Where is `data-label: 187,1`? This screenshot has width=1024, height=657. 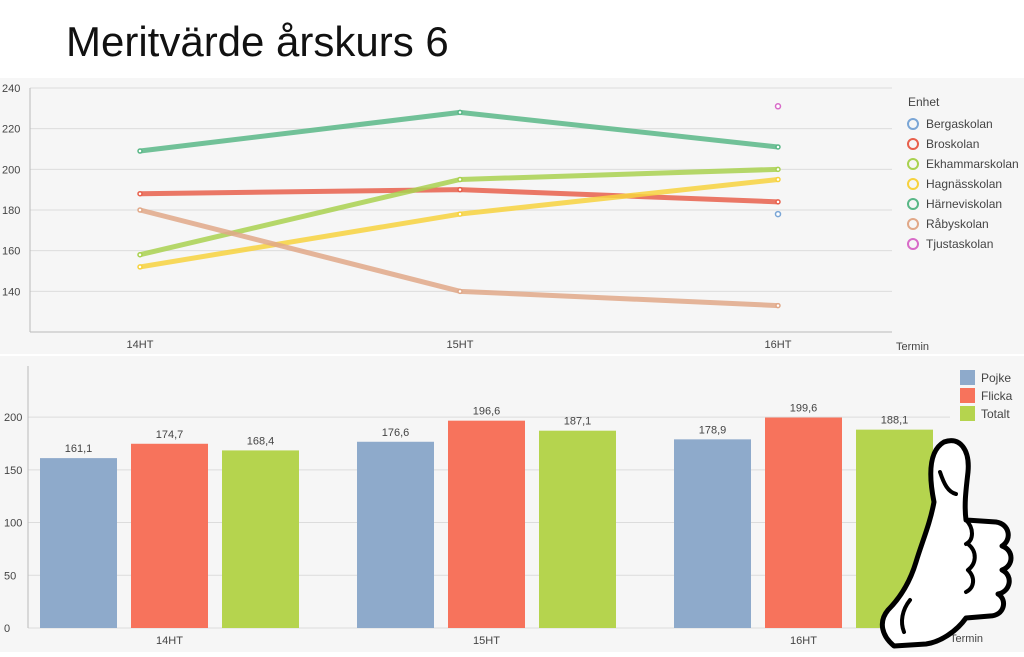 data-label: 187,1 is located at coordinates (578, 422).